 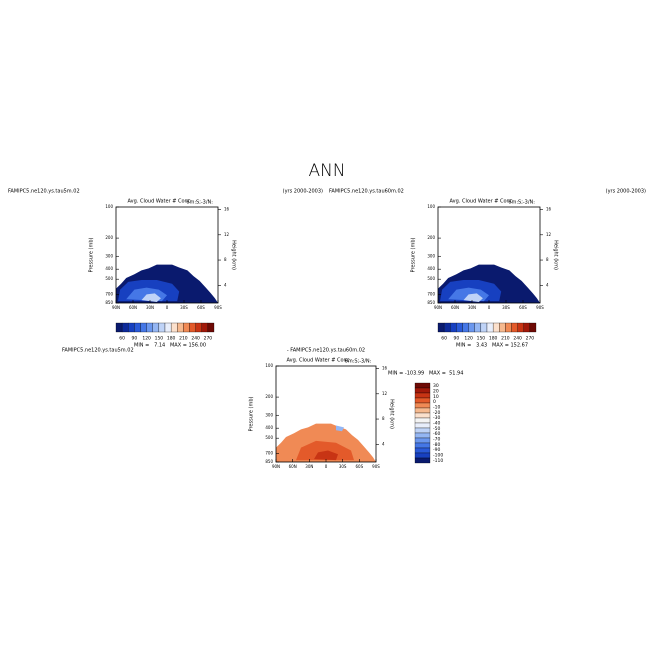 I want to click on y-tick-label: 200, so click(x=109, y=237).